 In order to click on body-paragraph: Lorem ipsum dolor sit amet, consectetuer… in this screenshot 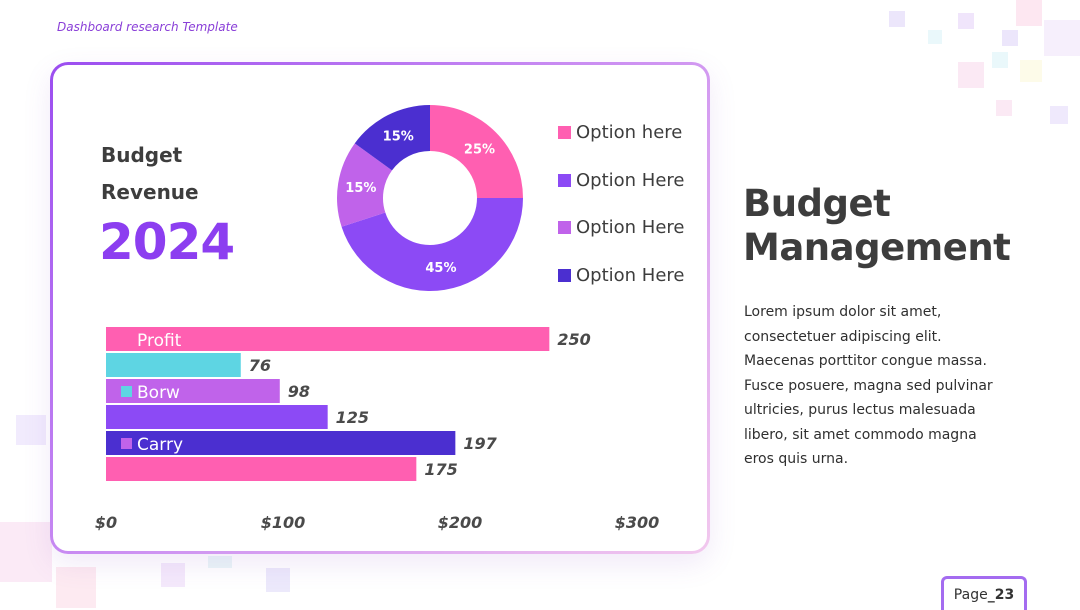, I will do `click(868, 385)`.